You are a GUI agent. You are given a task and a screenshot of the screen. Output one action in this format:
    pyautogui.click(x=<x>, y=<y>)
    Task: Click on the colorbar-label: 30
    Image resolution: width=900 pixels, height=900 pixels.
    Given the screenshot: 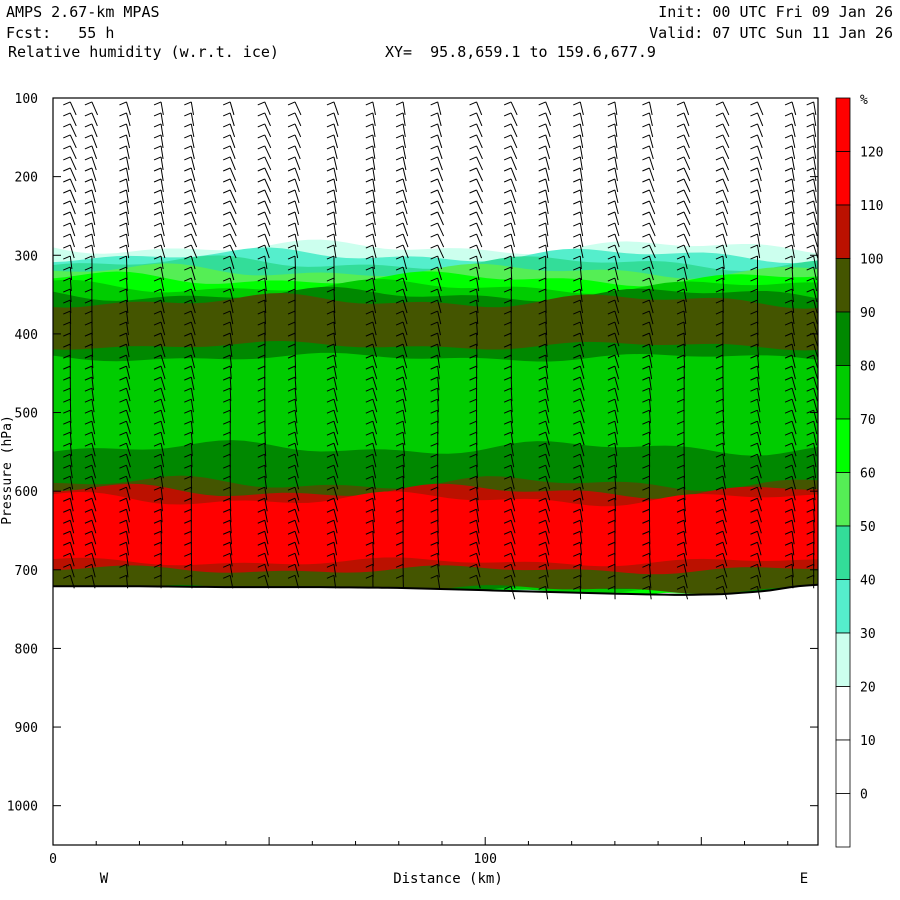 What is the action you would take?
    pyautogui.click(x=868, y=634)
    